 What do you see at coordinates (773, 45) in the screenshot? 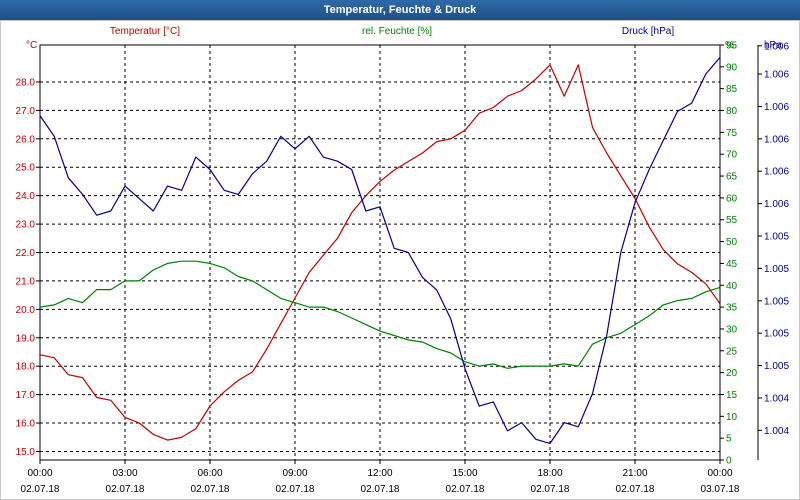
I see `pressure-unit: hPa` at bounding box center [773, 45].